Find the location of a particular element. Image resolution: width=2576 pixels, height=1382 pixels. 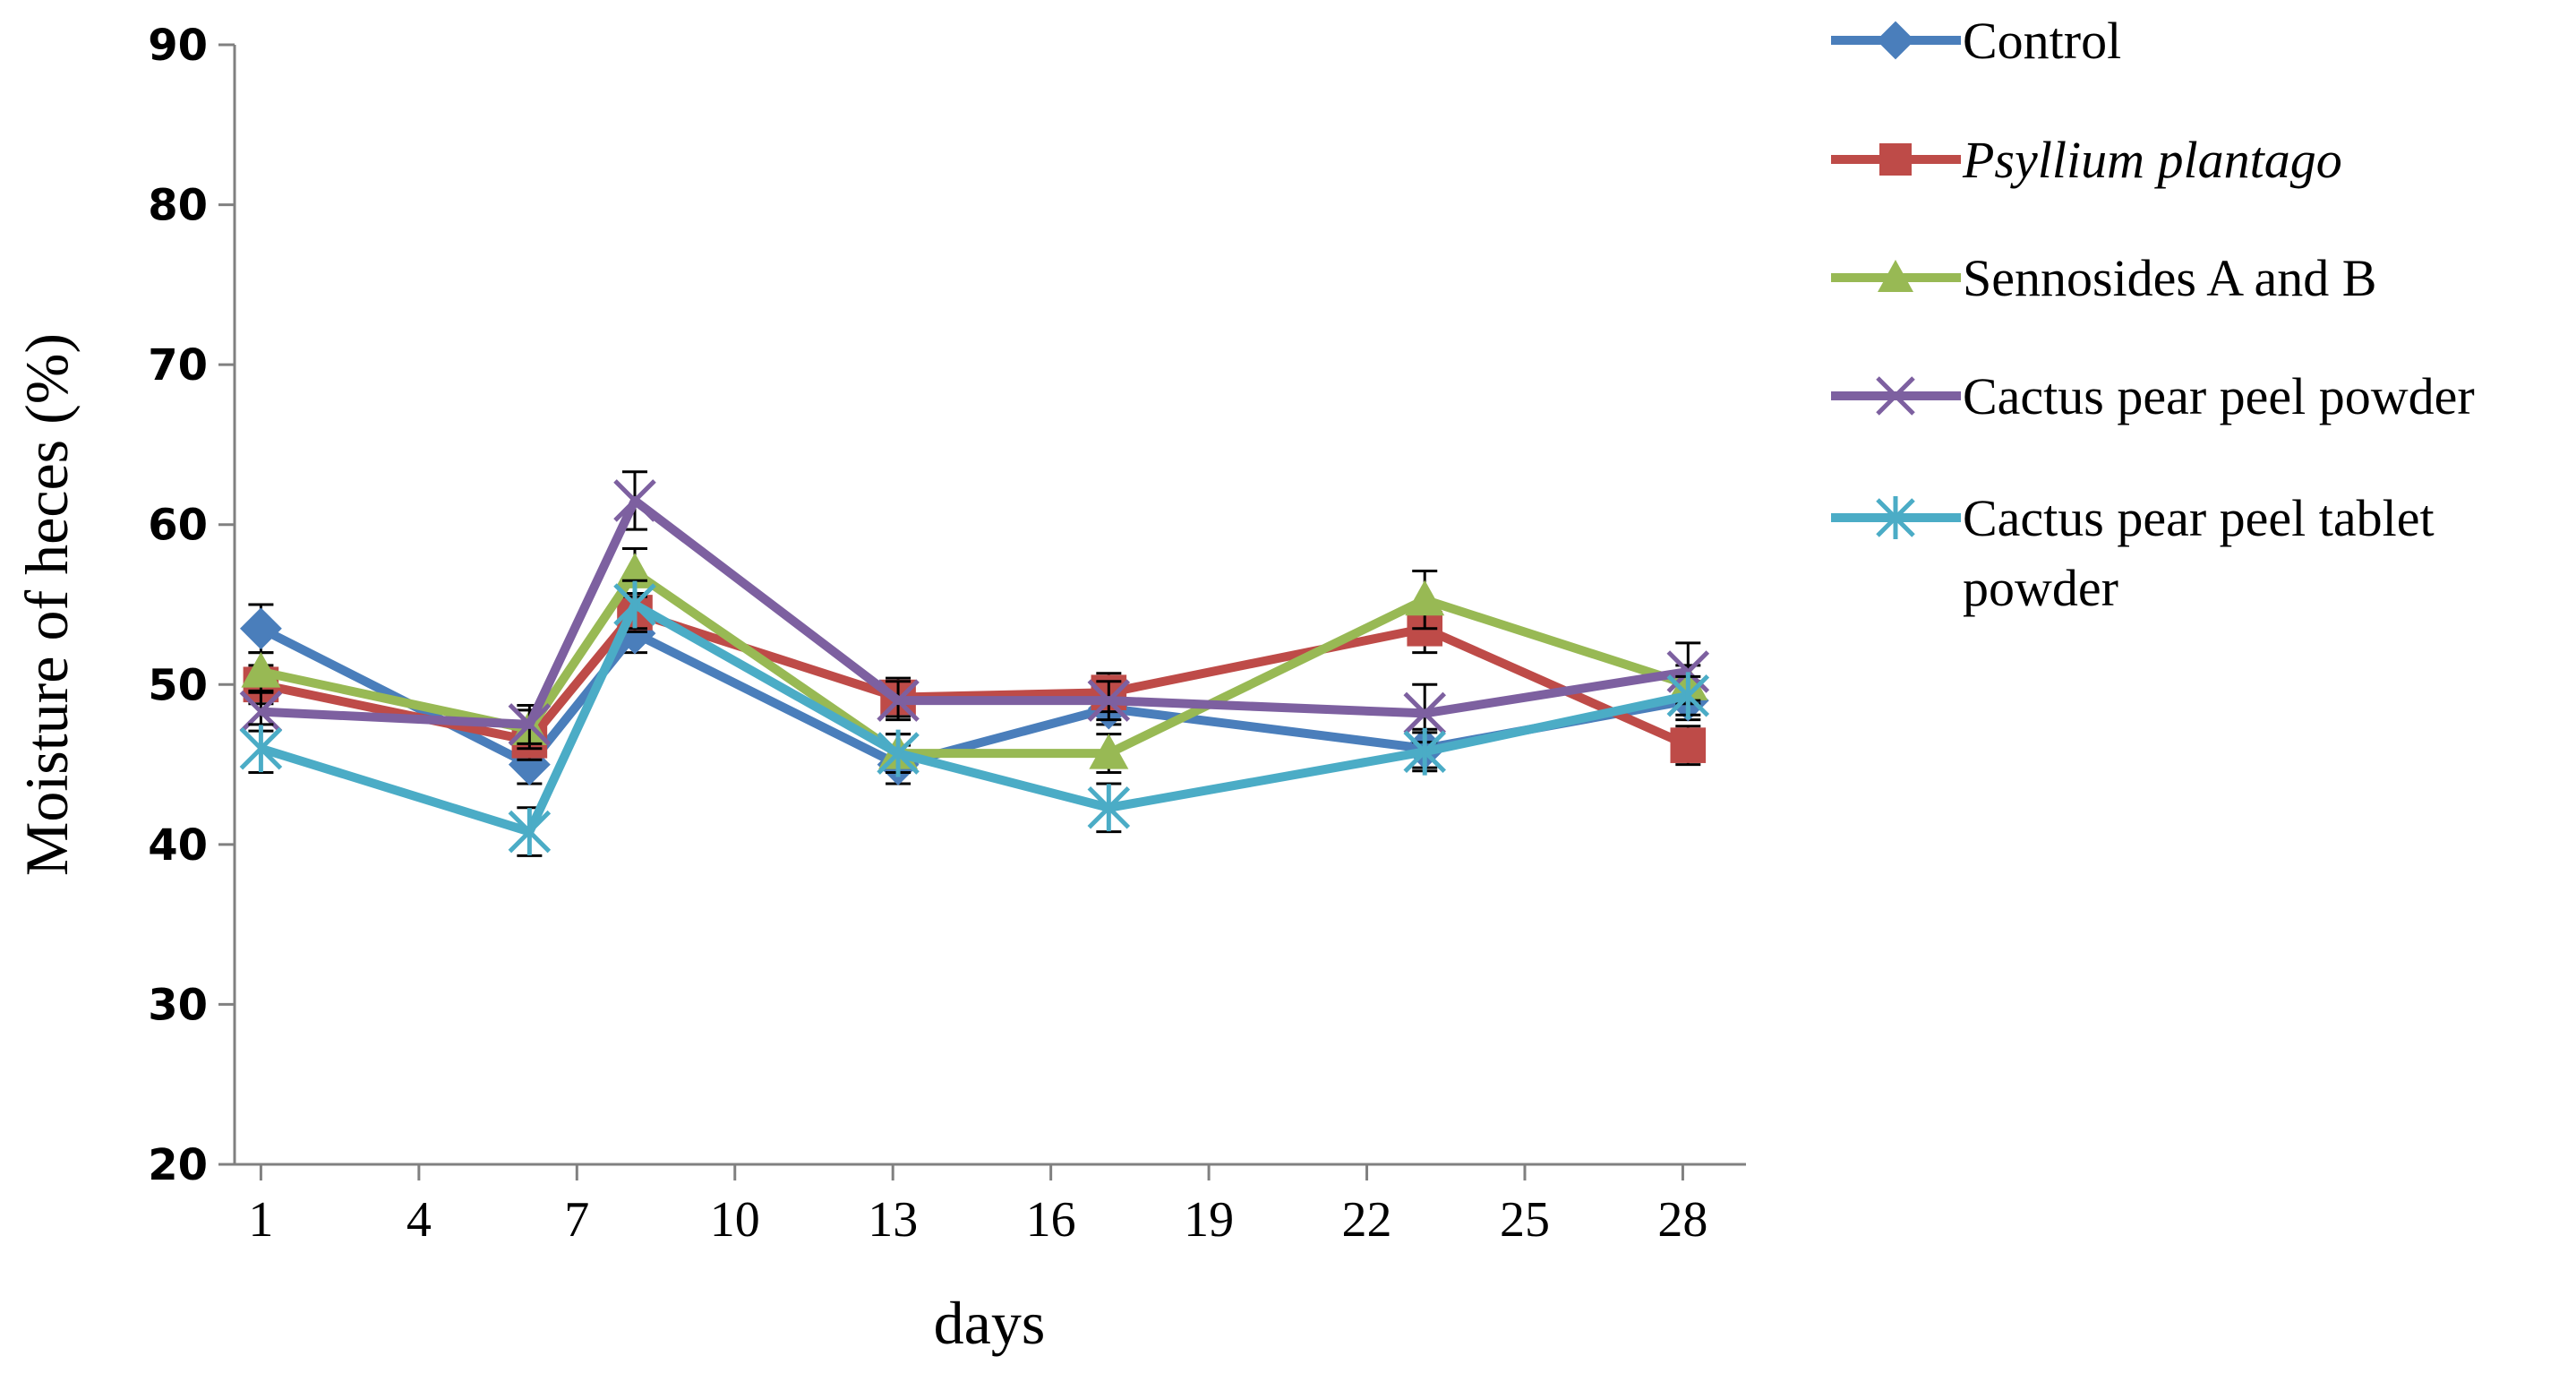

y-tick-label: 30 is located at coordinates (178, 1005).